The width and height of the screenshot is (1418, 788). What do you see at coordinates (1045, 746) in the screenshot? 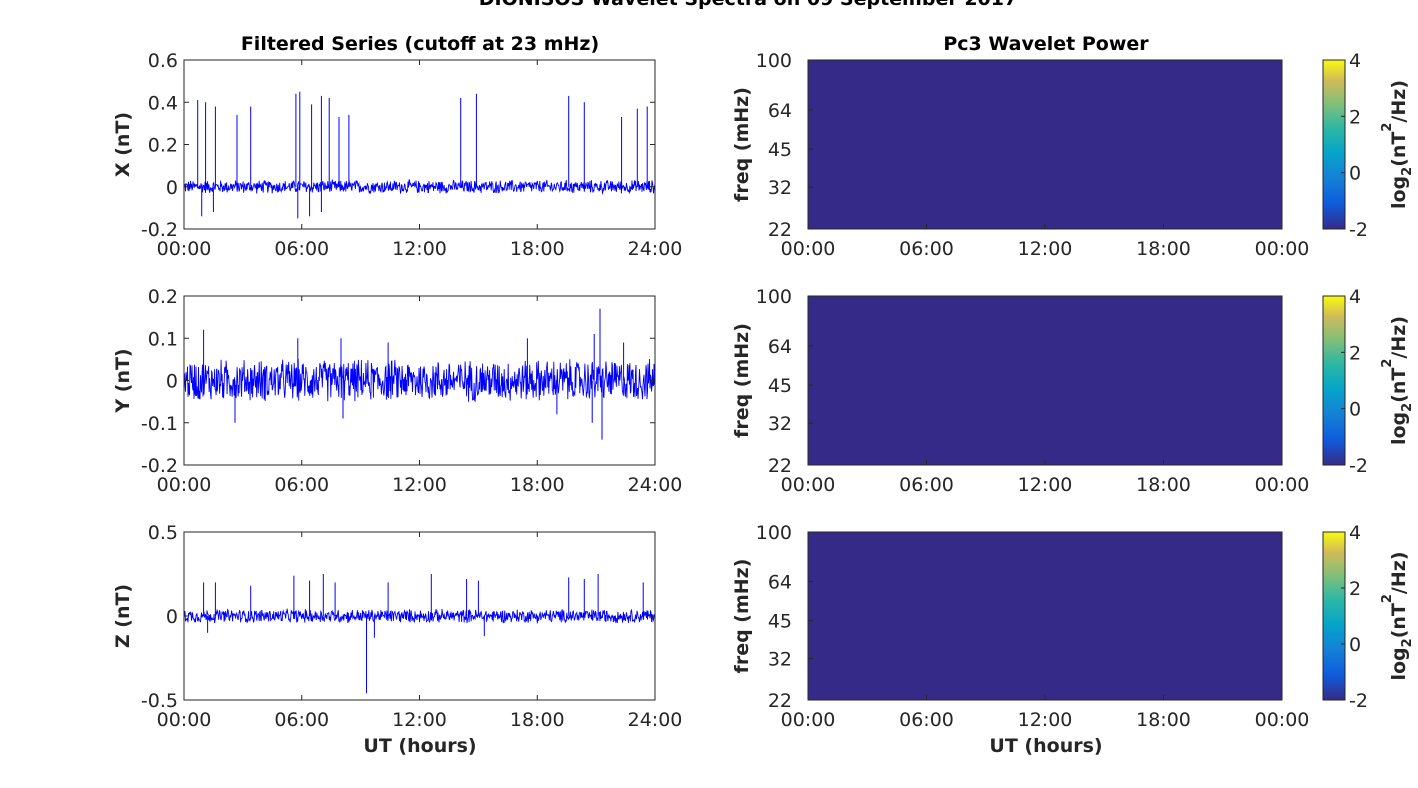
I see `right-xlabel: UT (hours)` at bounding box center [1045, 746].